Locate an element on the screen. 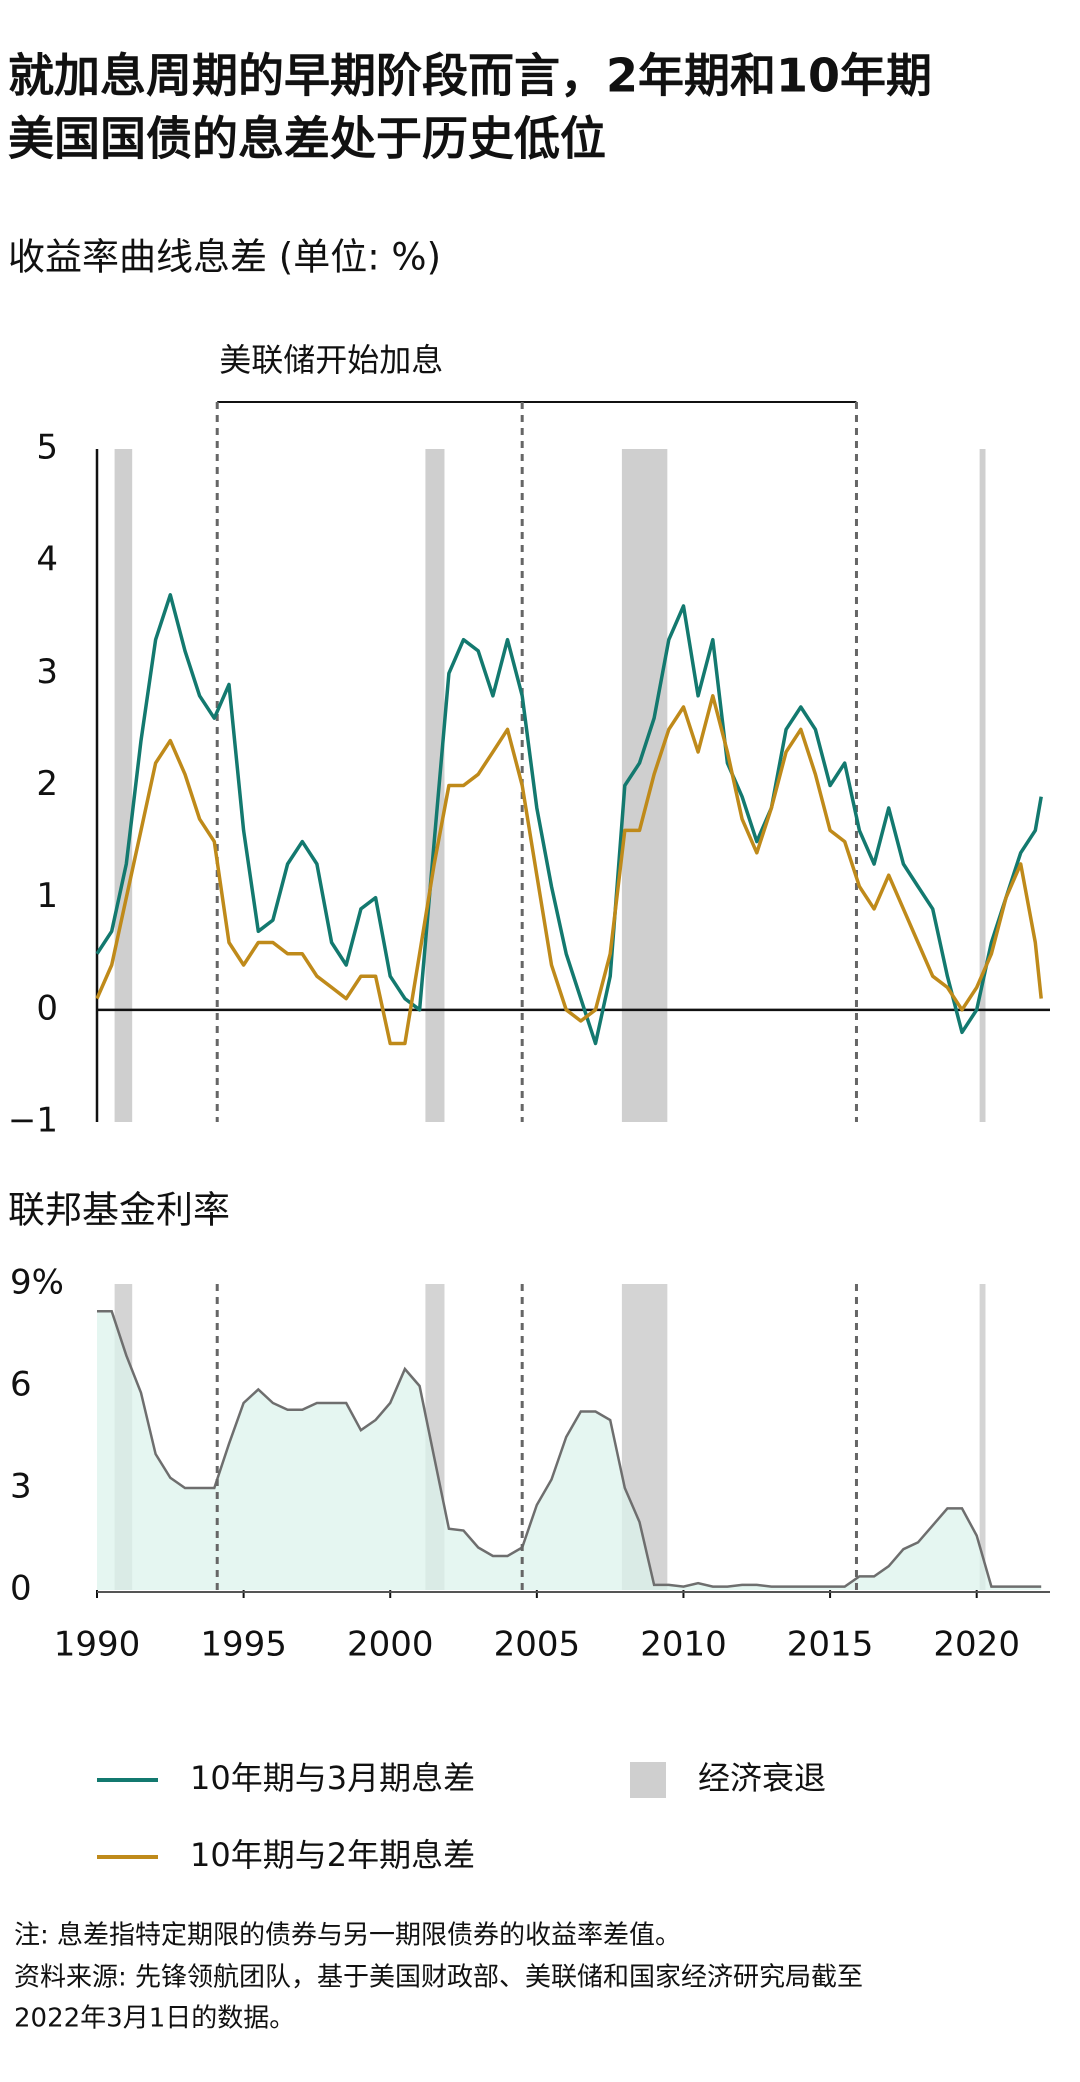 Image resolution: width=1080 pixels, height=2082 pixels. x-tick-label: 2000 is located at coordinates (390, 1645).